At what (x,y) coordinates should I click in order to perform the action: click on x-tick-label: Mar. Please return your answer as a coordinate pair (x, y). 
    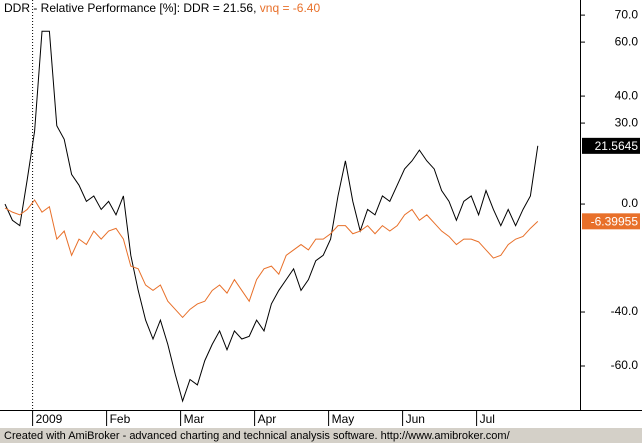
    Looking at the image, I should click on (194, 419).